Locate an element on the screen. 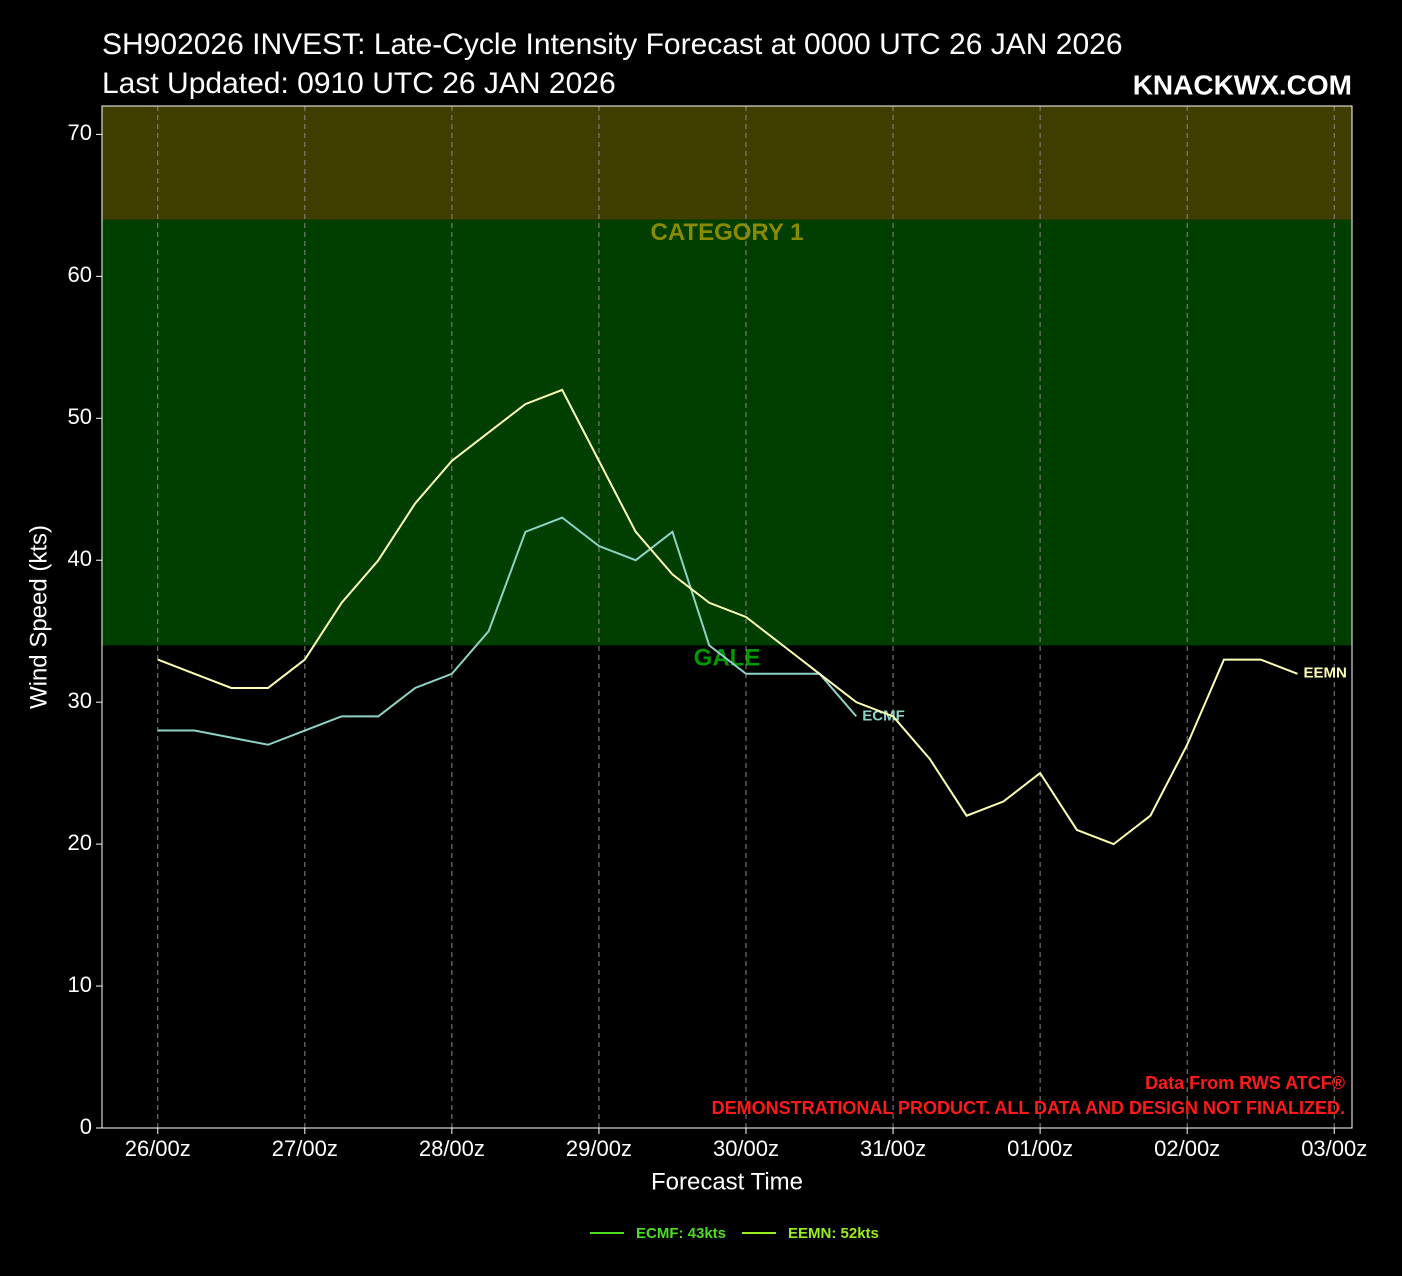  series-end-label: ECMF is located at coordinates (883, 715).